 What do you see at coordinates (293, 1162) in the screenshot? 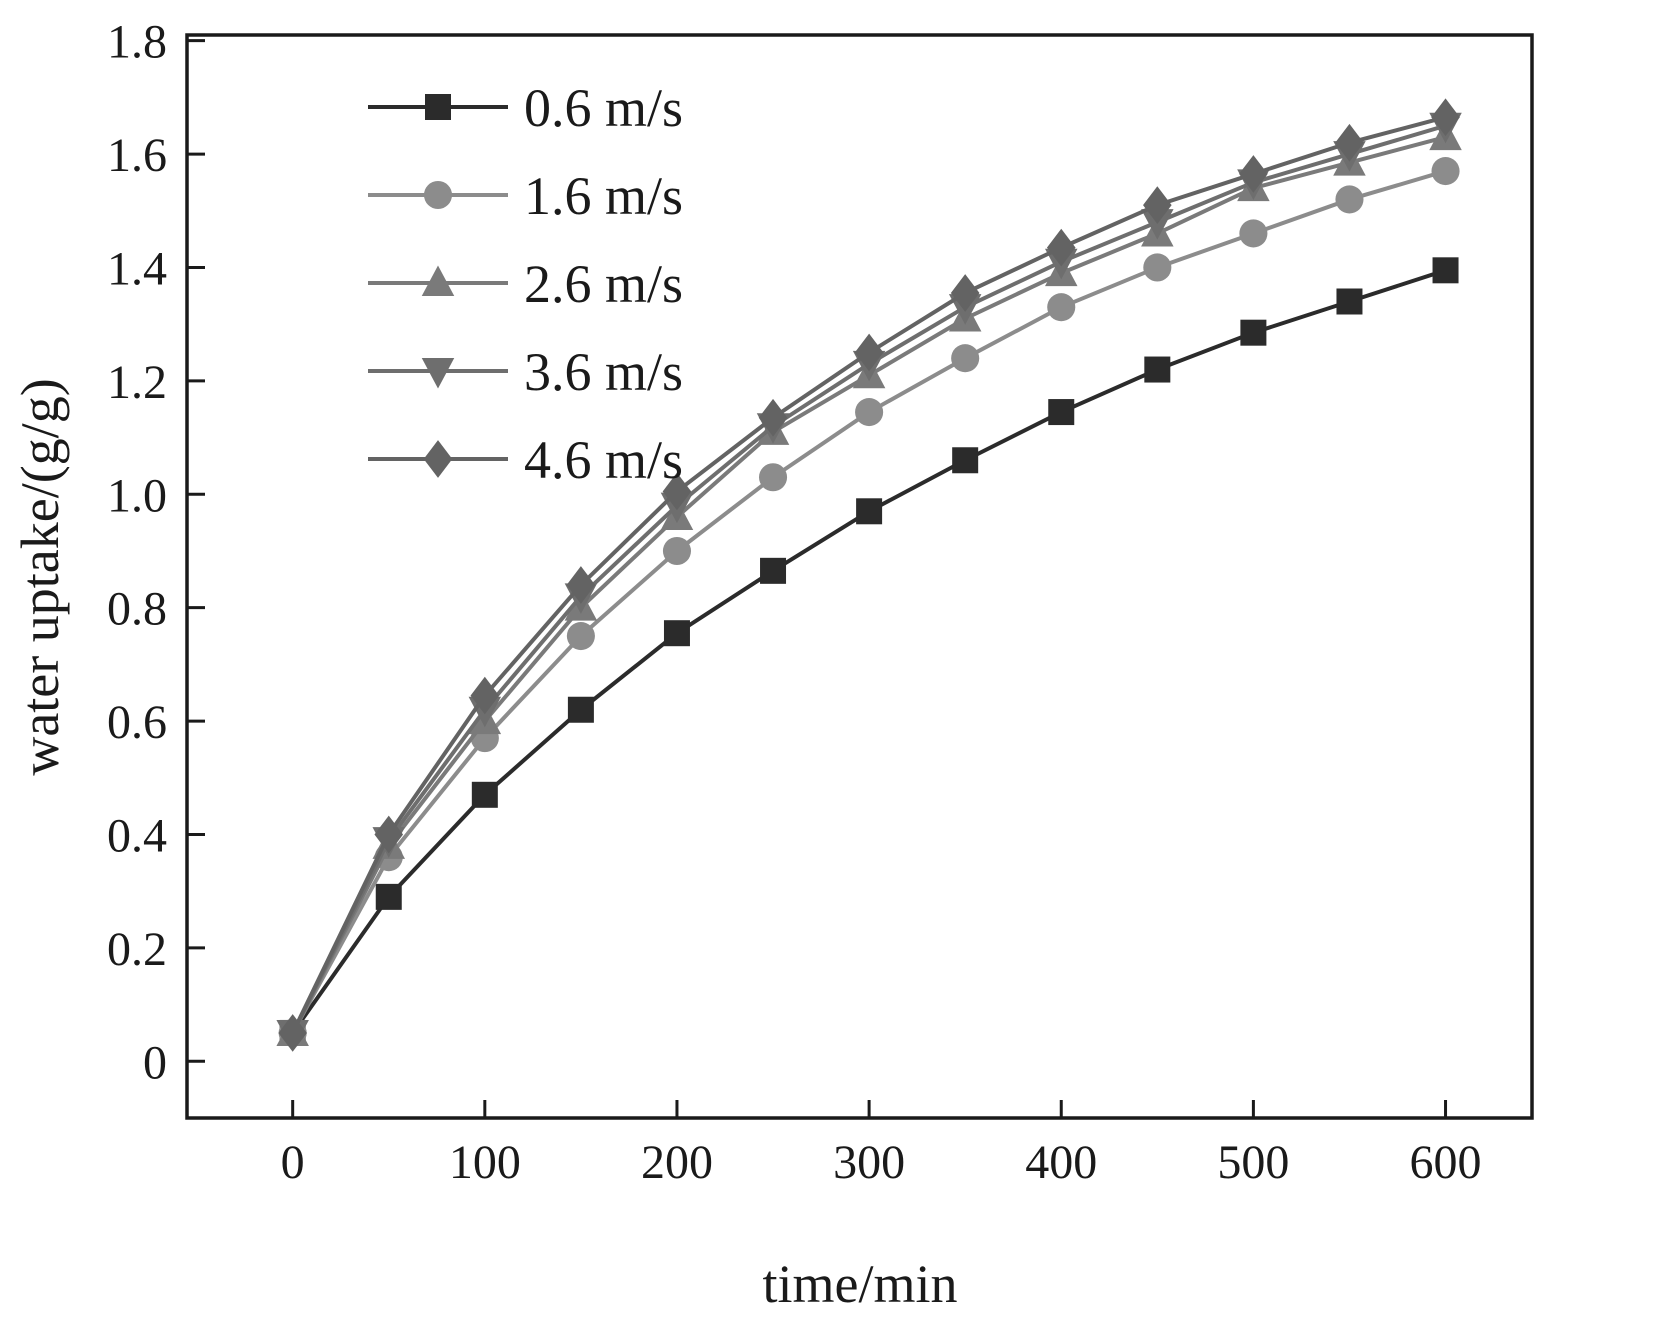
I see `x-tick-label: 0` at bounding box center [293, 1162].